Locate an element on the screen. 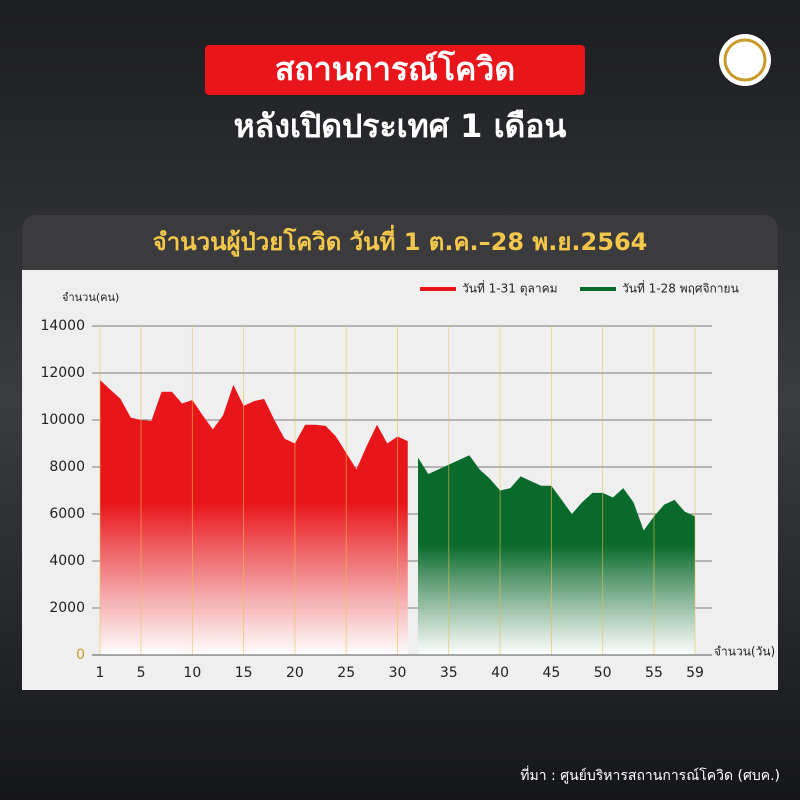  title: สถานการณ์โควิด is located at coordinates (395, 69).